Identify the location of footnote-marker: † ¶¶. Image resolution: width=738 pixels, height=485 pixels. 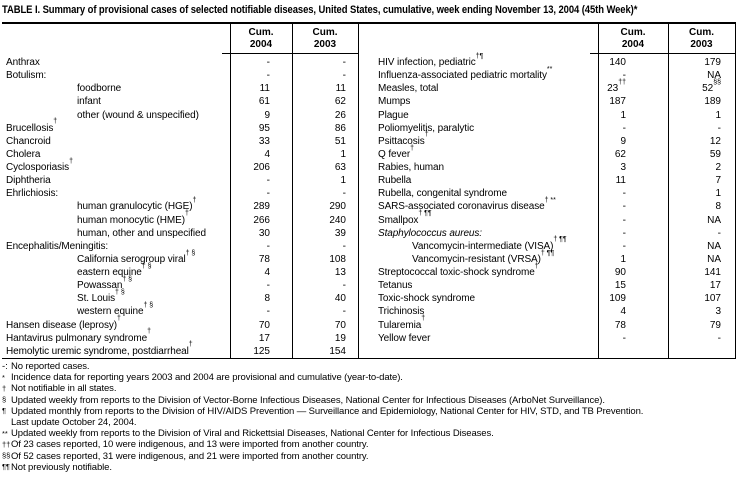
(547, 253).